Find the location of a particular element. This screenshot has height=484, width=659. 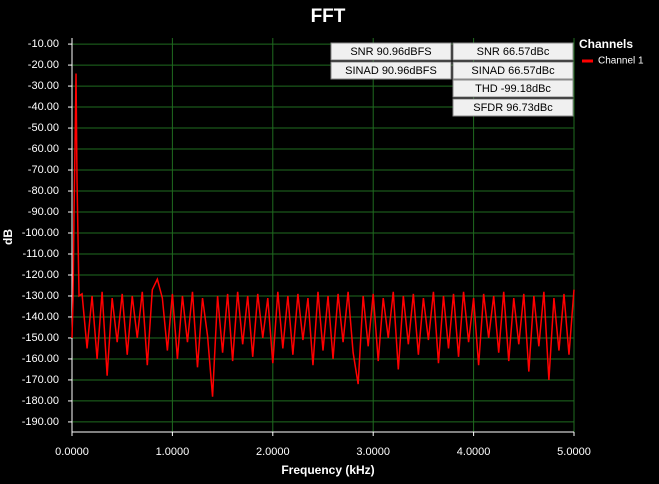

stat-text: SNR 66.57dBc is located at coordinates (513, 52).